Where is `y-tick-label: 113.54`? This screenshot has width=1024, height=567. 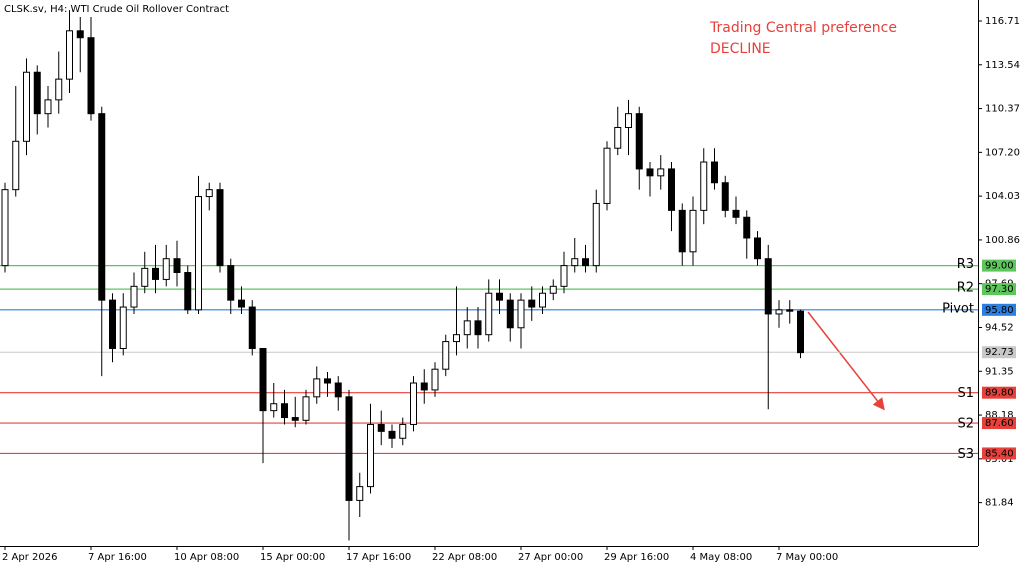 y-tick-label: 113.54 is located at coordinates (1002, 65).